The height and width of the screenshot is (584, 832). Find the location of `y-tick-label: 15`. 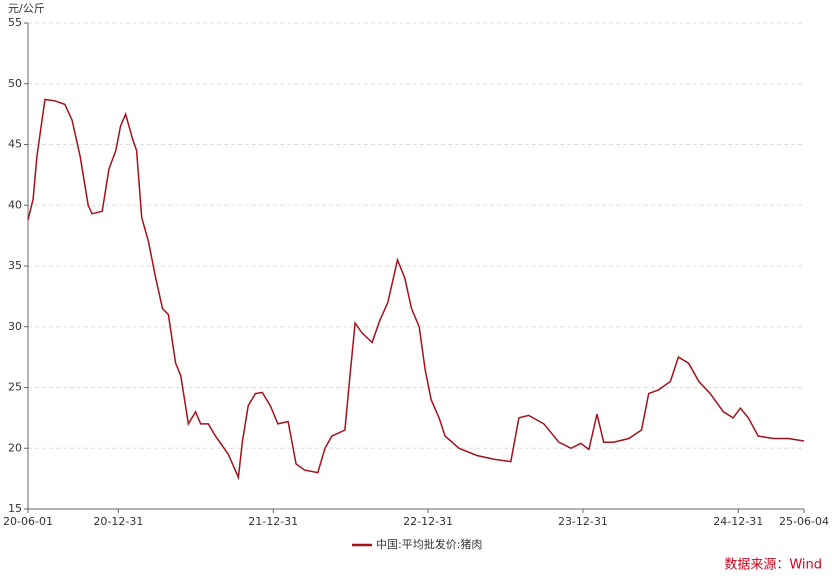

y-tick-label: 15 is located at coordinates (15, 508).